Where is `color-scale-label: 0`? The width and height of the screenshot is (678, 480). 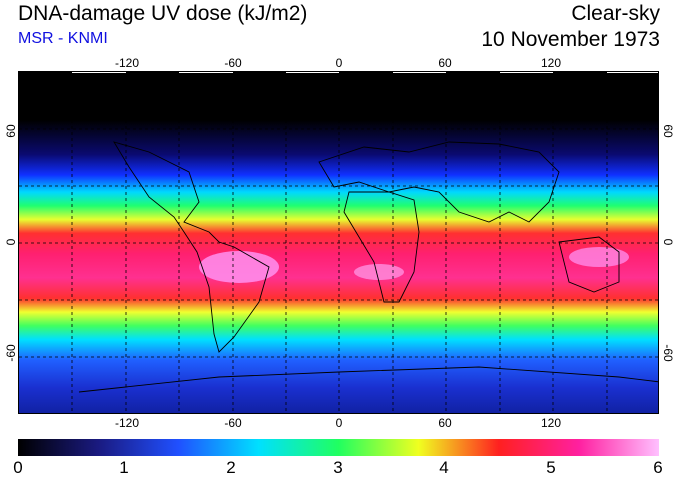
color-scale-label: 0 is located at coordinates (18, 467).